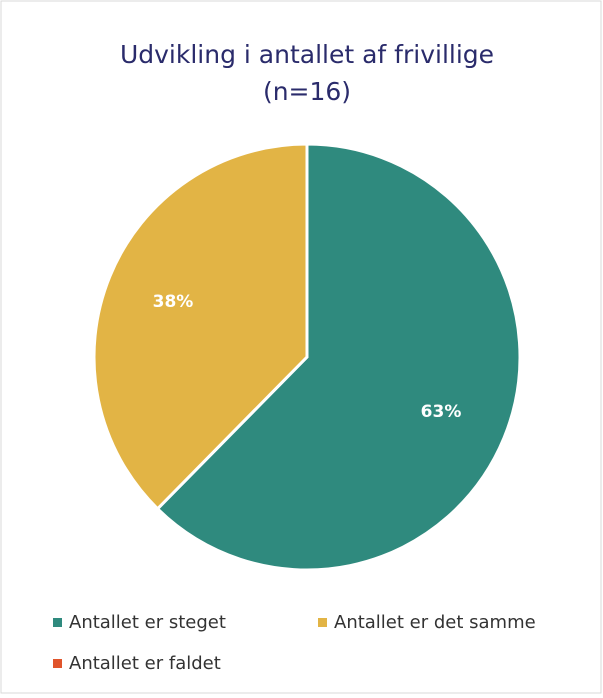 Image resolution: width=603 pixels, height=698 pixels. Describe the element at coordinates (147, 622) in the screenshot. I see `legend-label: Antallet er steget` at that location.